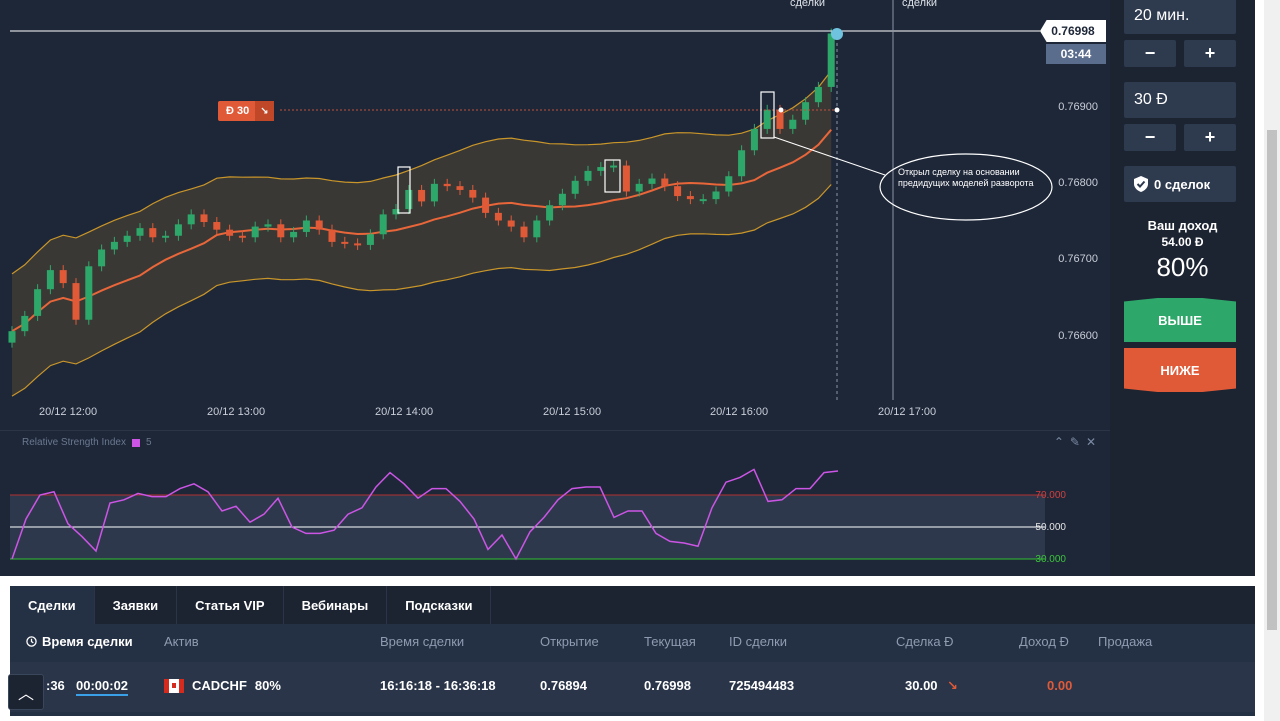  Describe the element at coordinates (1180, 370) in the screenshot. I see `lower-button: НИЖЕ` at that location.